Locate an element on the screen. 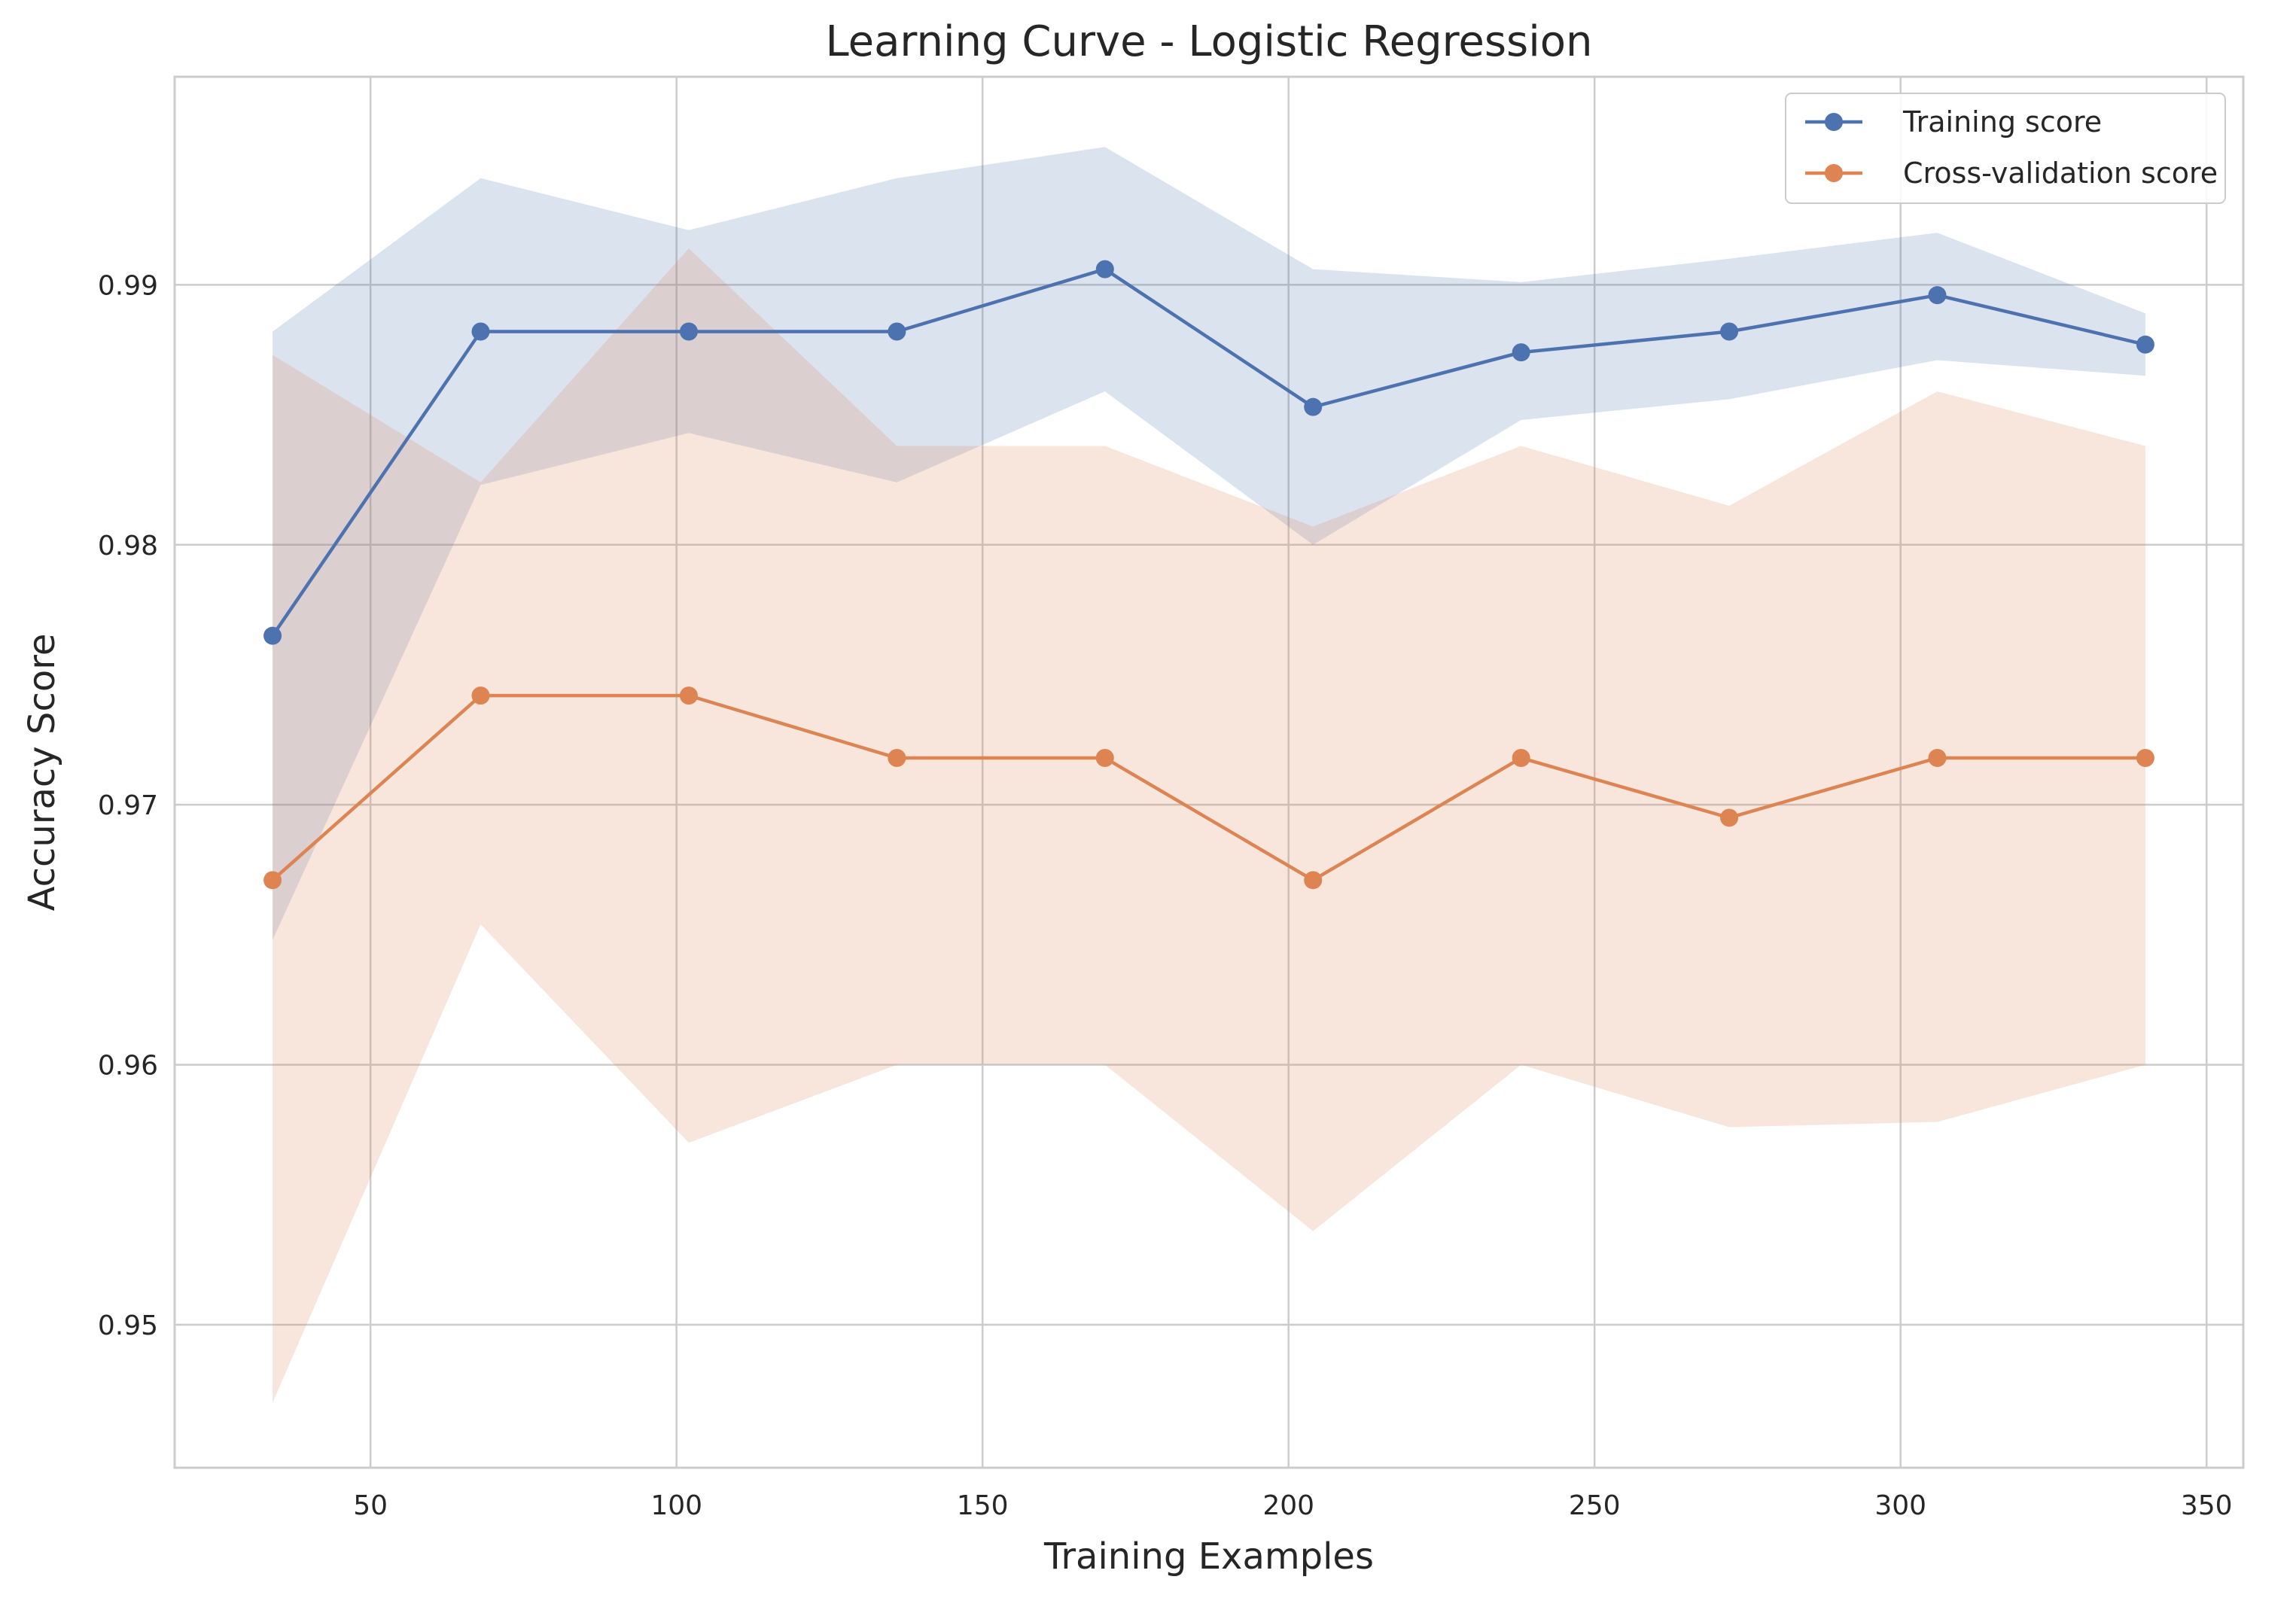 The width and height of the screenshot is (2296, 1610). x-tick-label: 150 is located at coordinates (983, 1505).